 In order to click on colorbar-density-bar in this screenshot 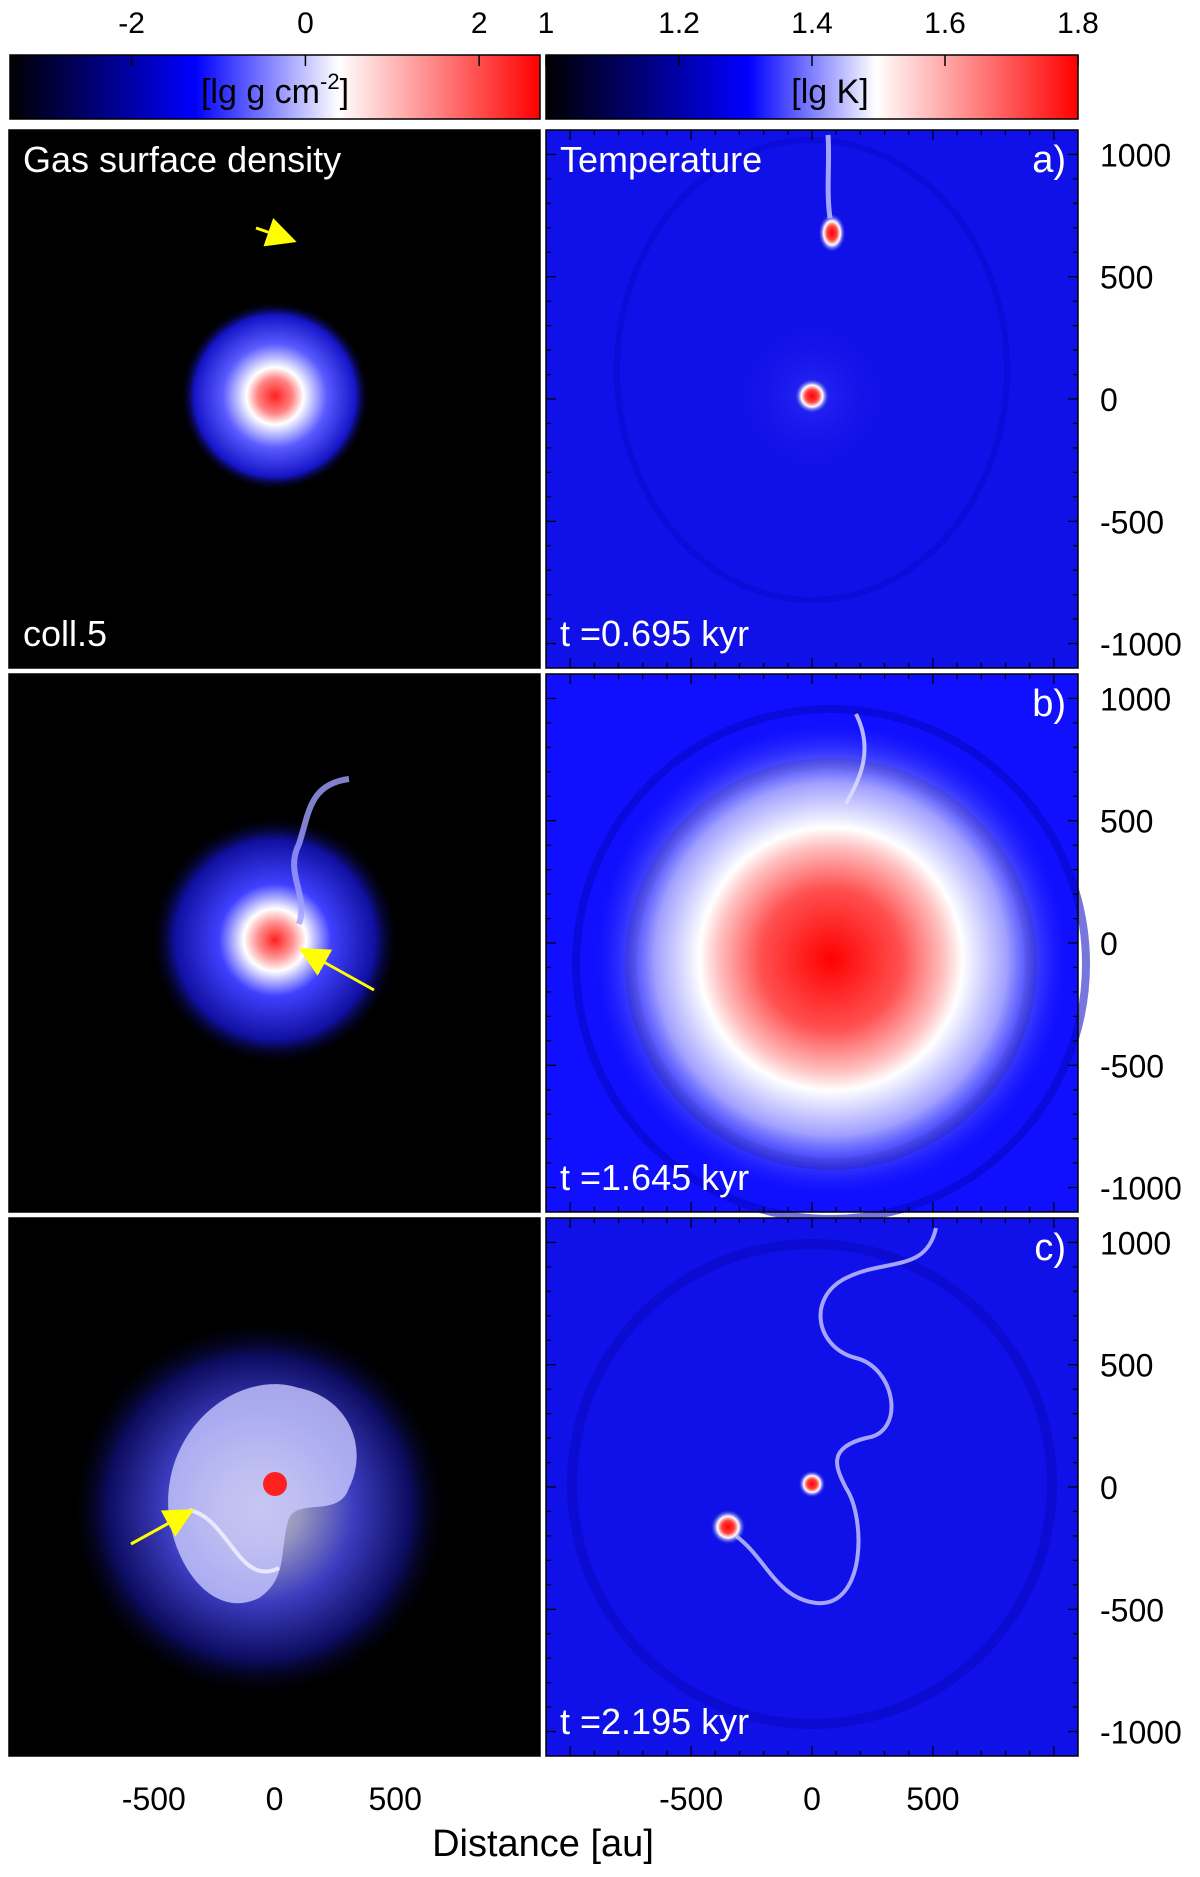, I will do `click(275, 87)`.